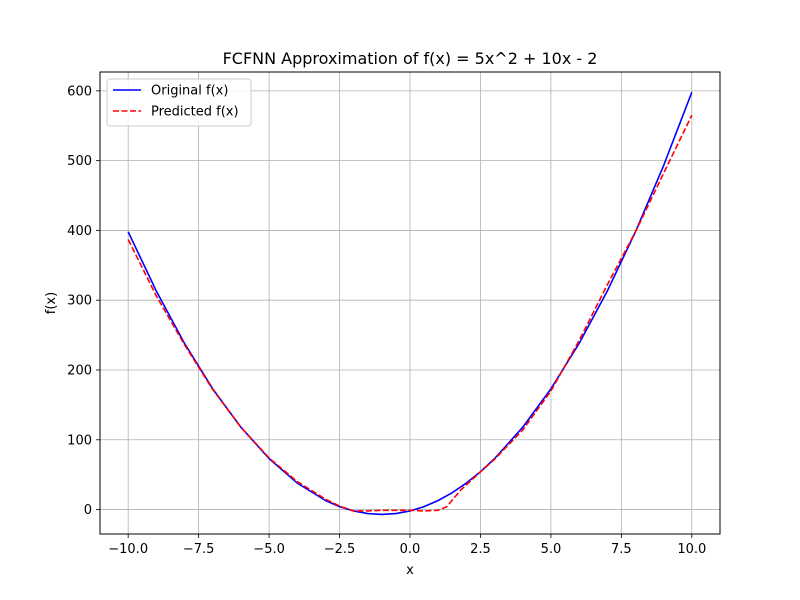  I want to click on y-axis-label: f(x), so click(51, 303).